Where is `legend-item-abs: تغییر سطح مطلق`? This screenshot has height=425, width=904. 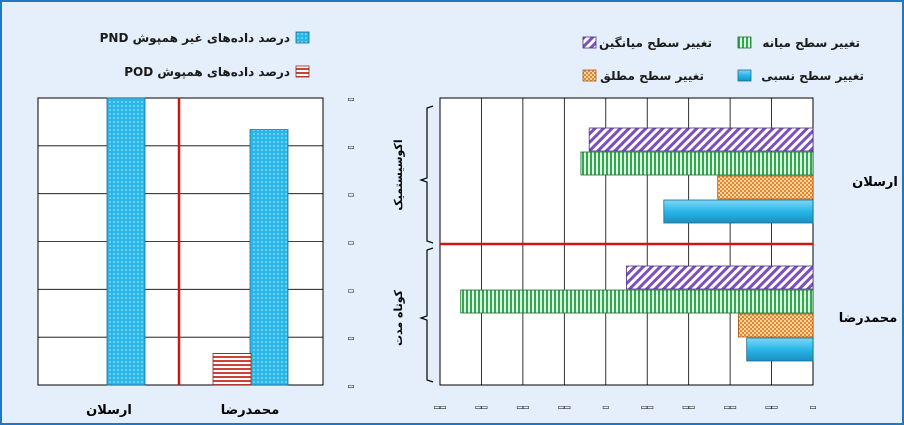
legend-item-abs: تغییر سطح مطلق is located at coordinates (643, 76).